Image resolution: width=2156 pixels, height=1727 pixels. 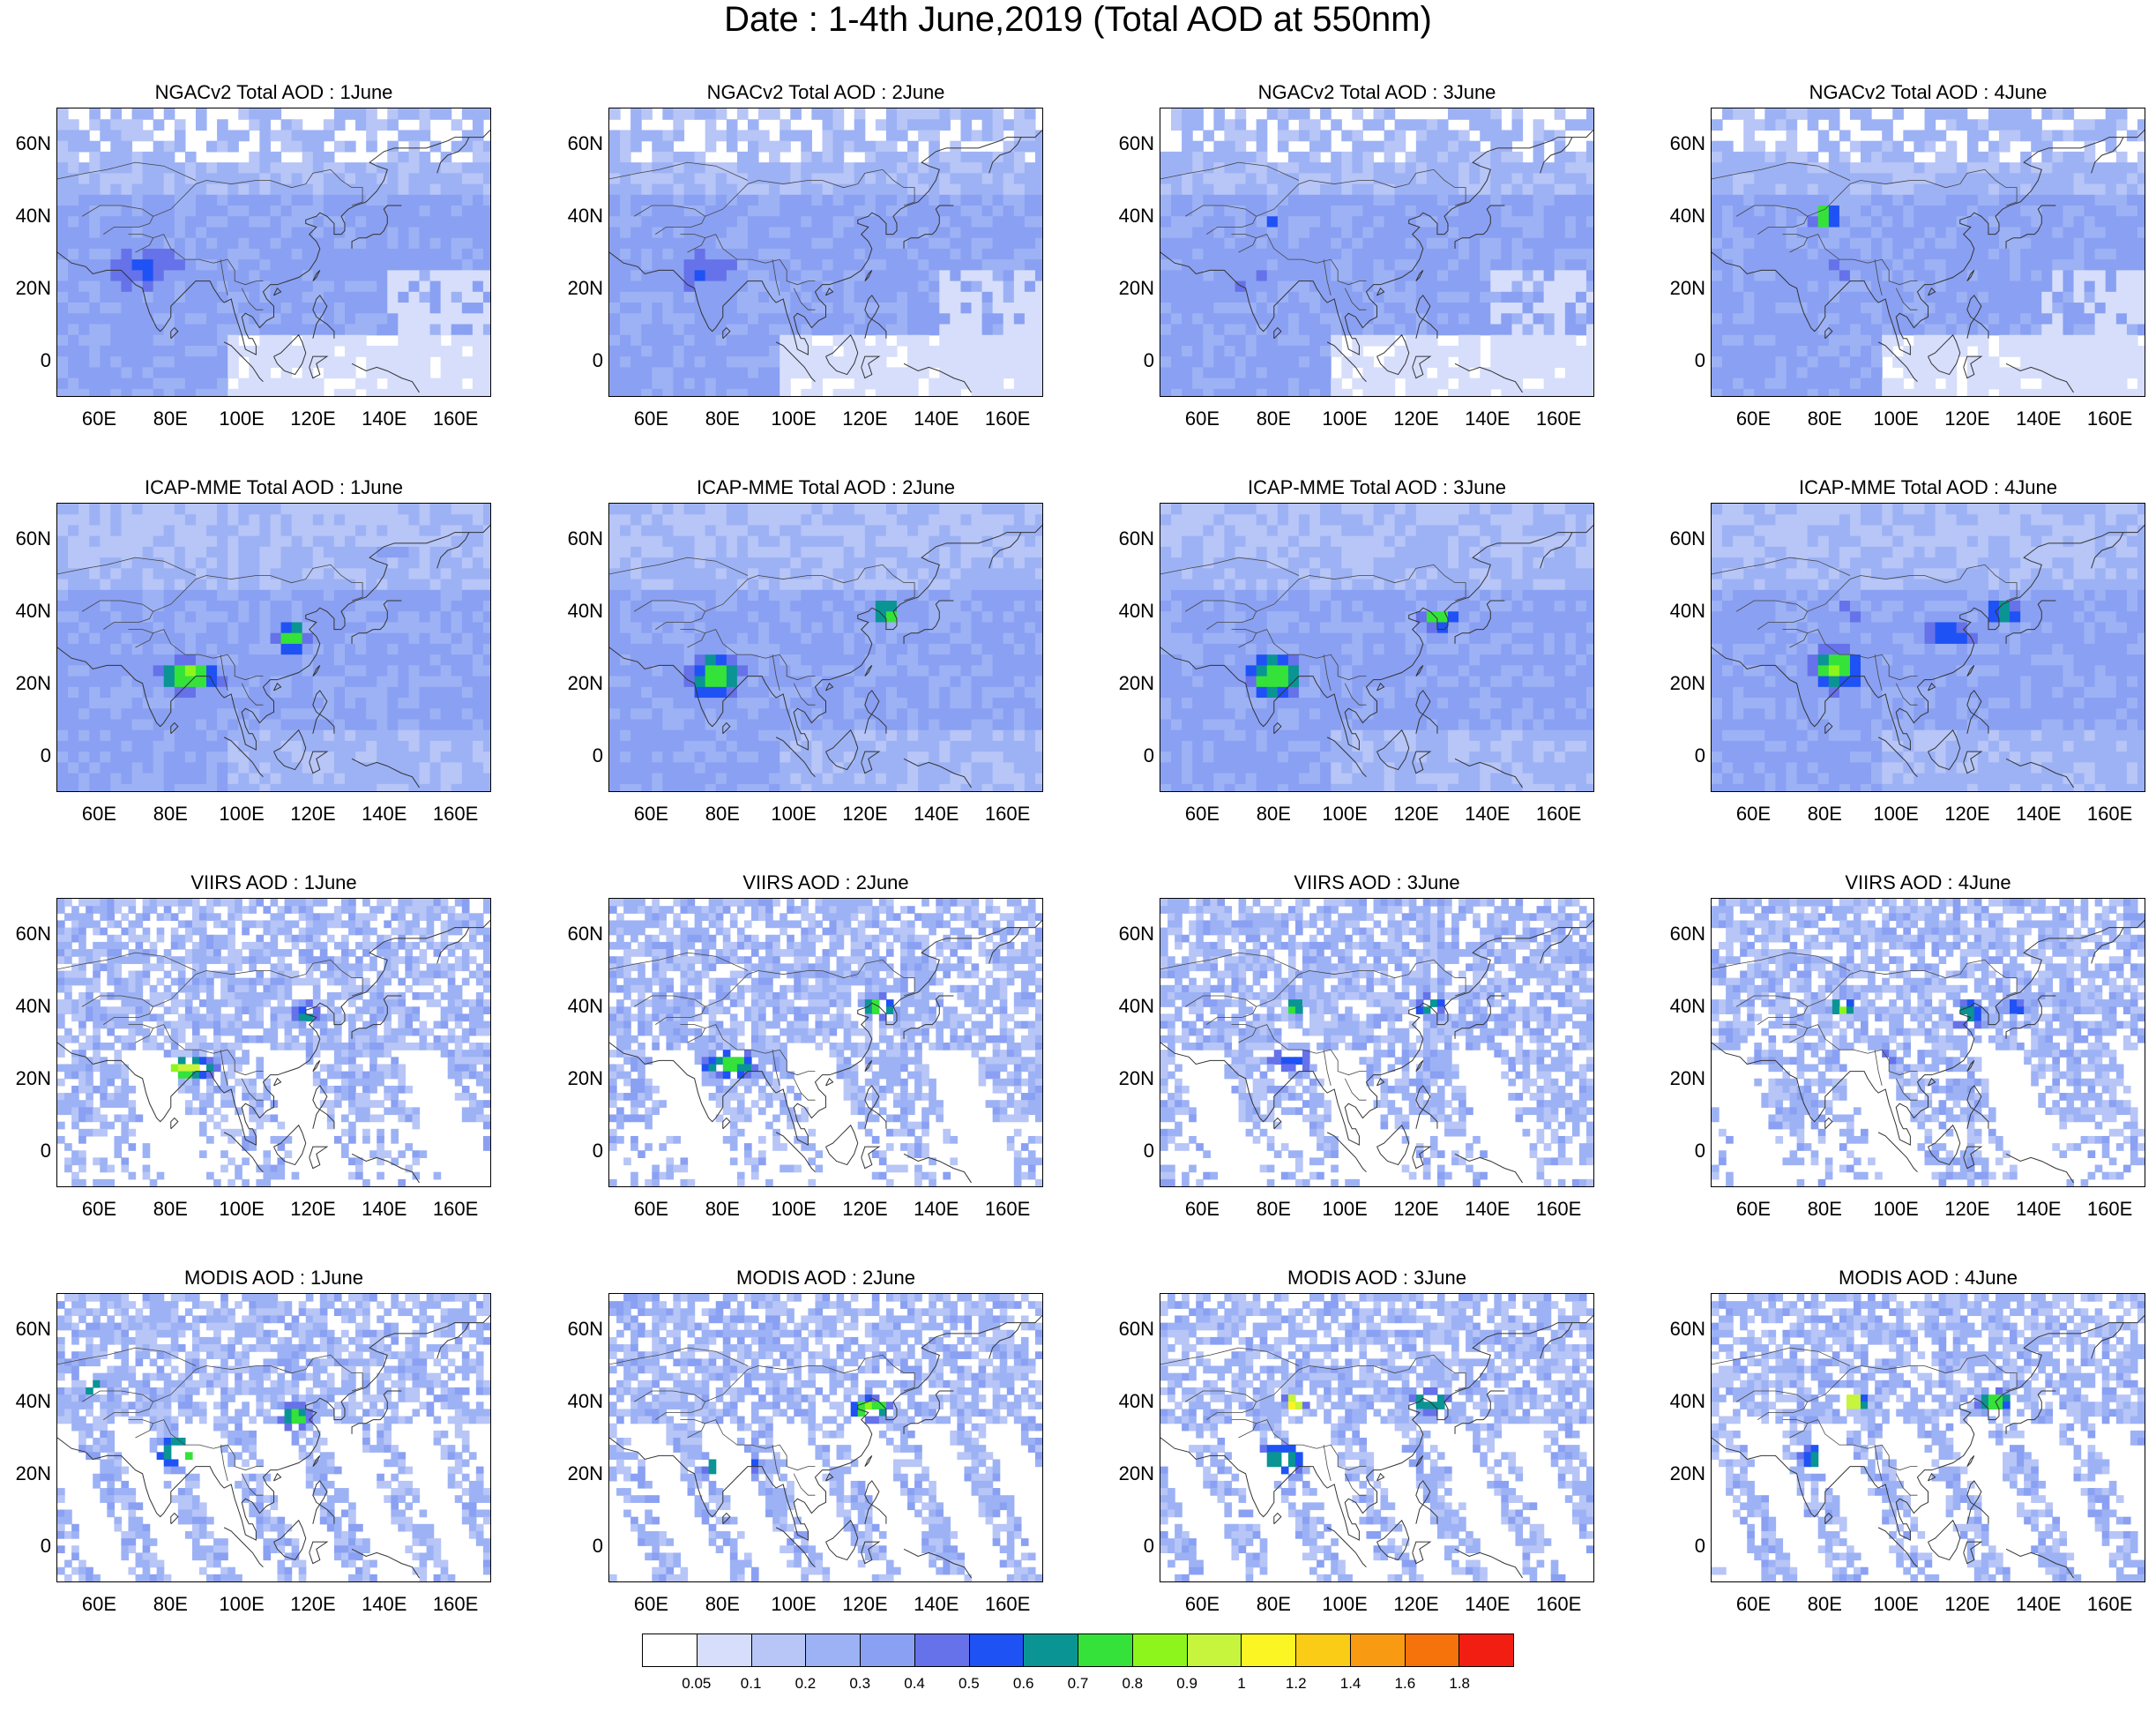 What do you see at coordinates (274, 487) in the screenshot?
I see `panel-title: ICAP-MME Total AOD : 1June` at bounding box center [274, 487].